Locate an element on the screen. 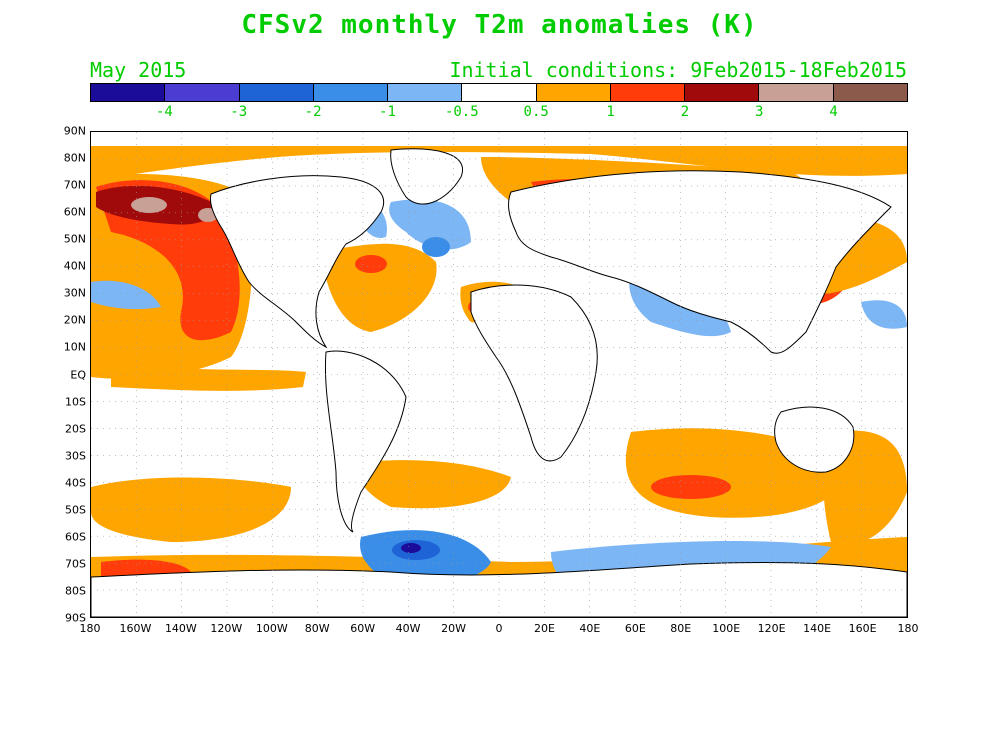 Image resolution: width=999 pixels, height=750 pixels. lon-label: 20E is located at coordinates (544, 628).